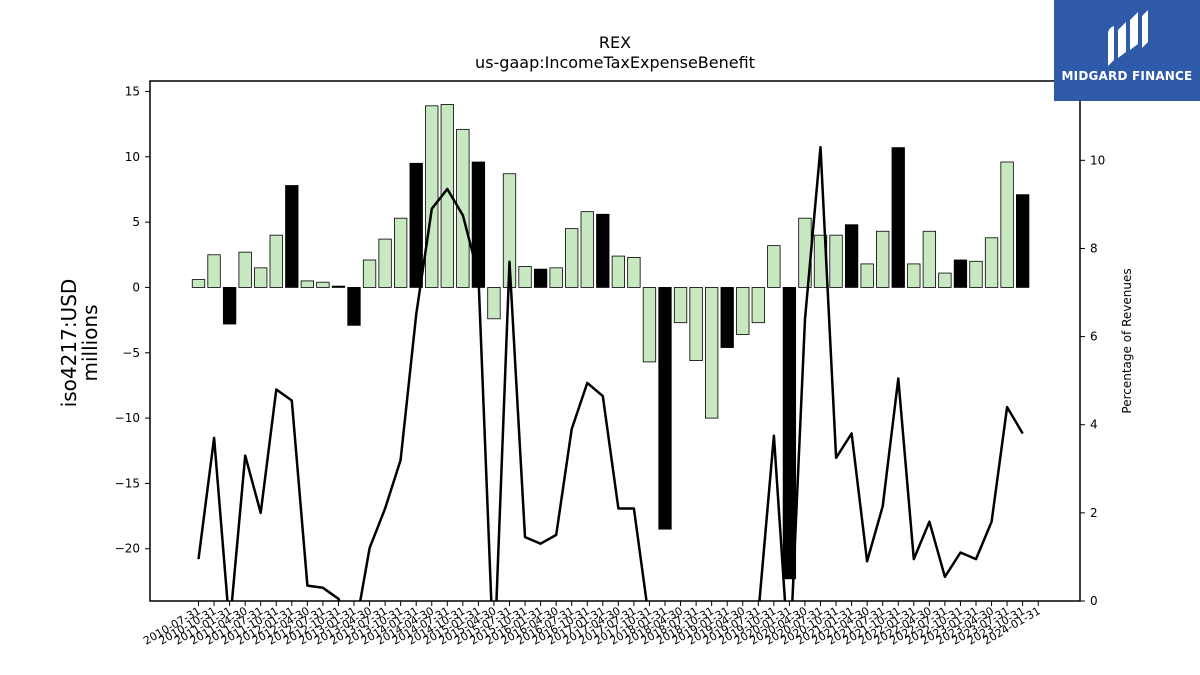 The image size is (1200, 675). I want to click on y2-tick-label: 0, so click(1094, 601).